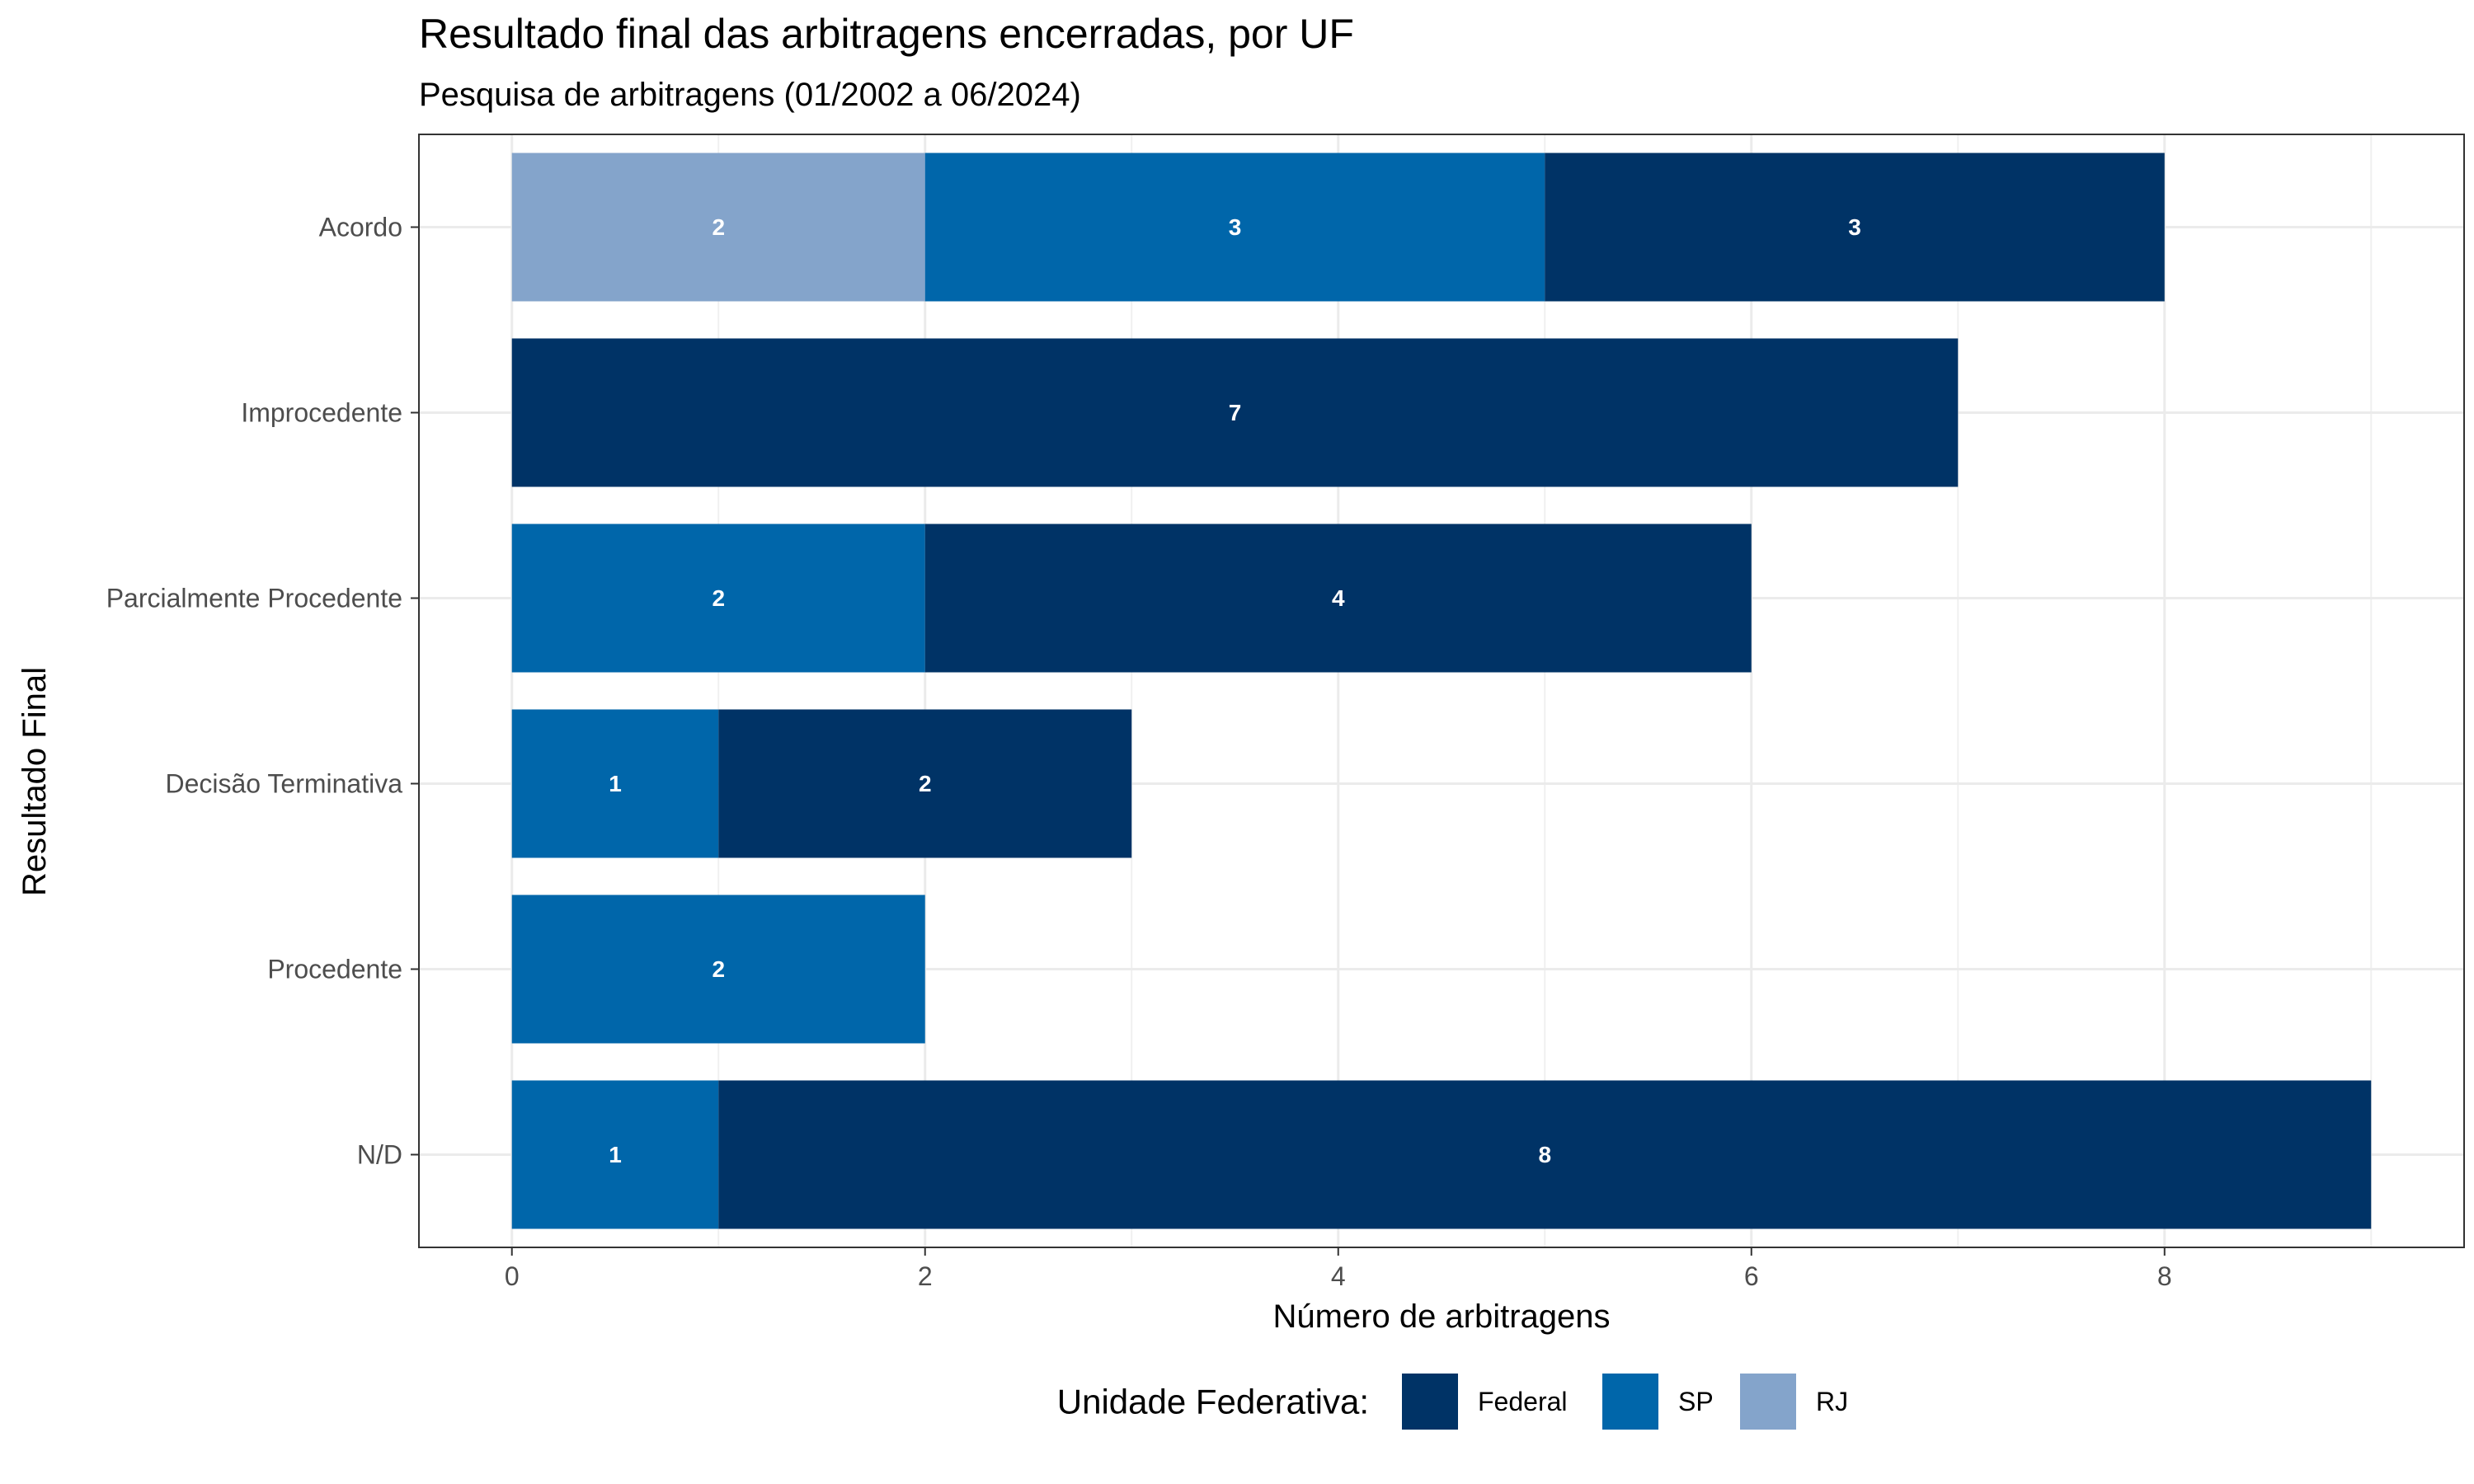 The height and width of the screenshot is (1484, 2474). Describe the element at coordinates (2164, 1276) in the screenshot. I see `x-tick-label: 8` at that location.